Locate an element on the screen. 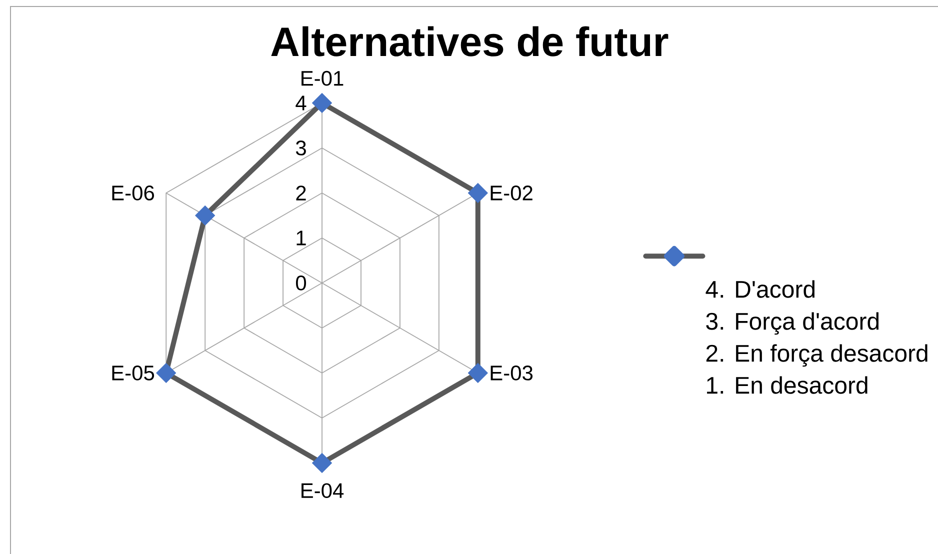 The height and width of the screenshot is (554, 938). spoke-label: E-02 is located at coordinates (511, 193).